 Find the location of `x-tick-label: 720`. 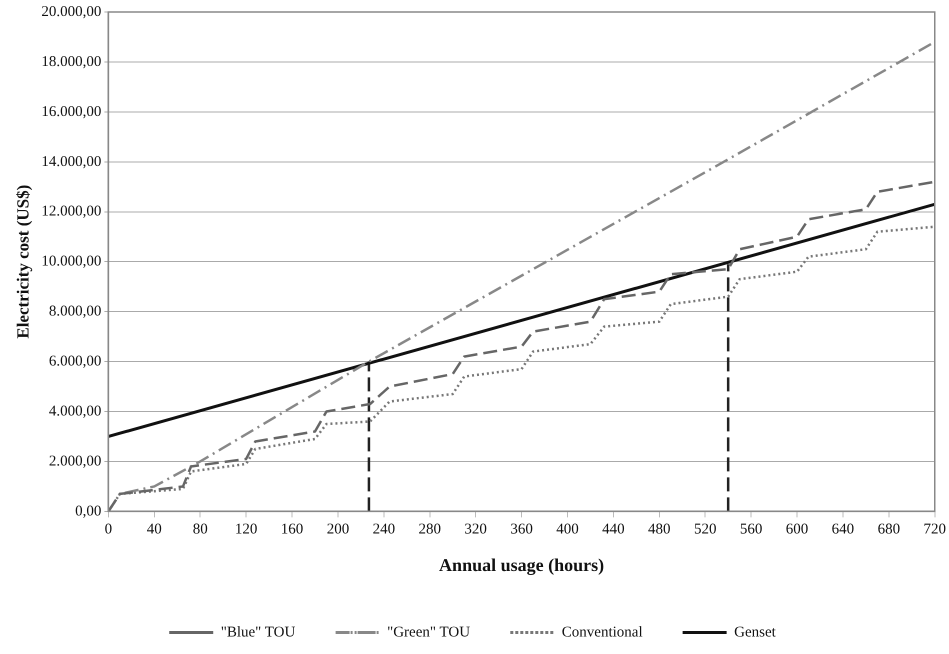

x-tick-label: 720 is located at coordinates (935, 529).